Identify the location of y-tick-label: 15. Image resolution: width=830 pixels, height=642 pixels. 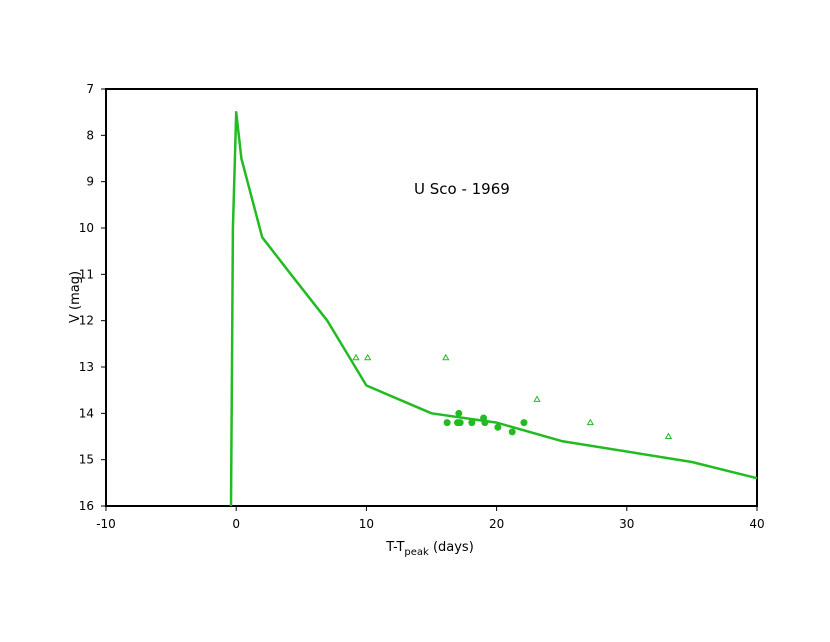
(86, 460).